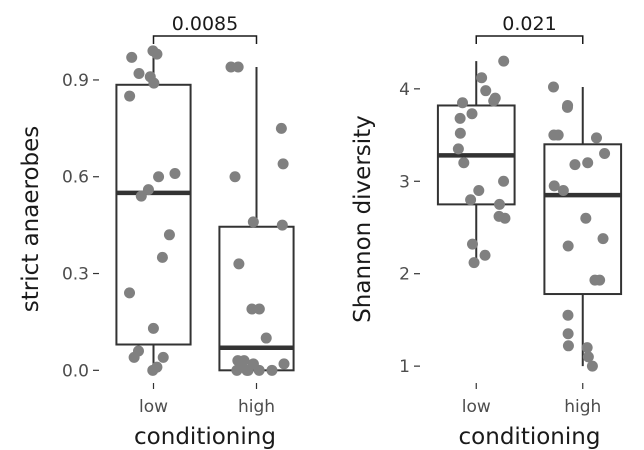 The height and width of the screenshot is (450, 644). I want to click on y-tick-label: 3, so click(404, 182).